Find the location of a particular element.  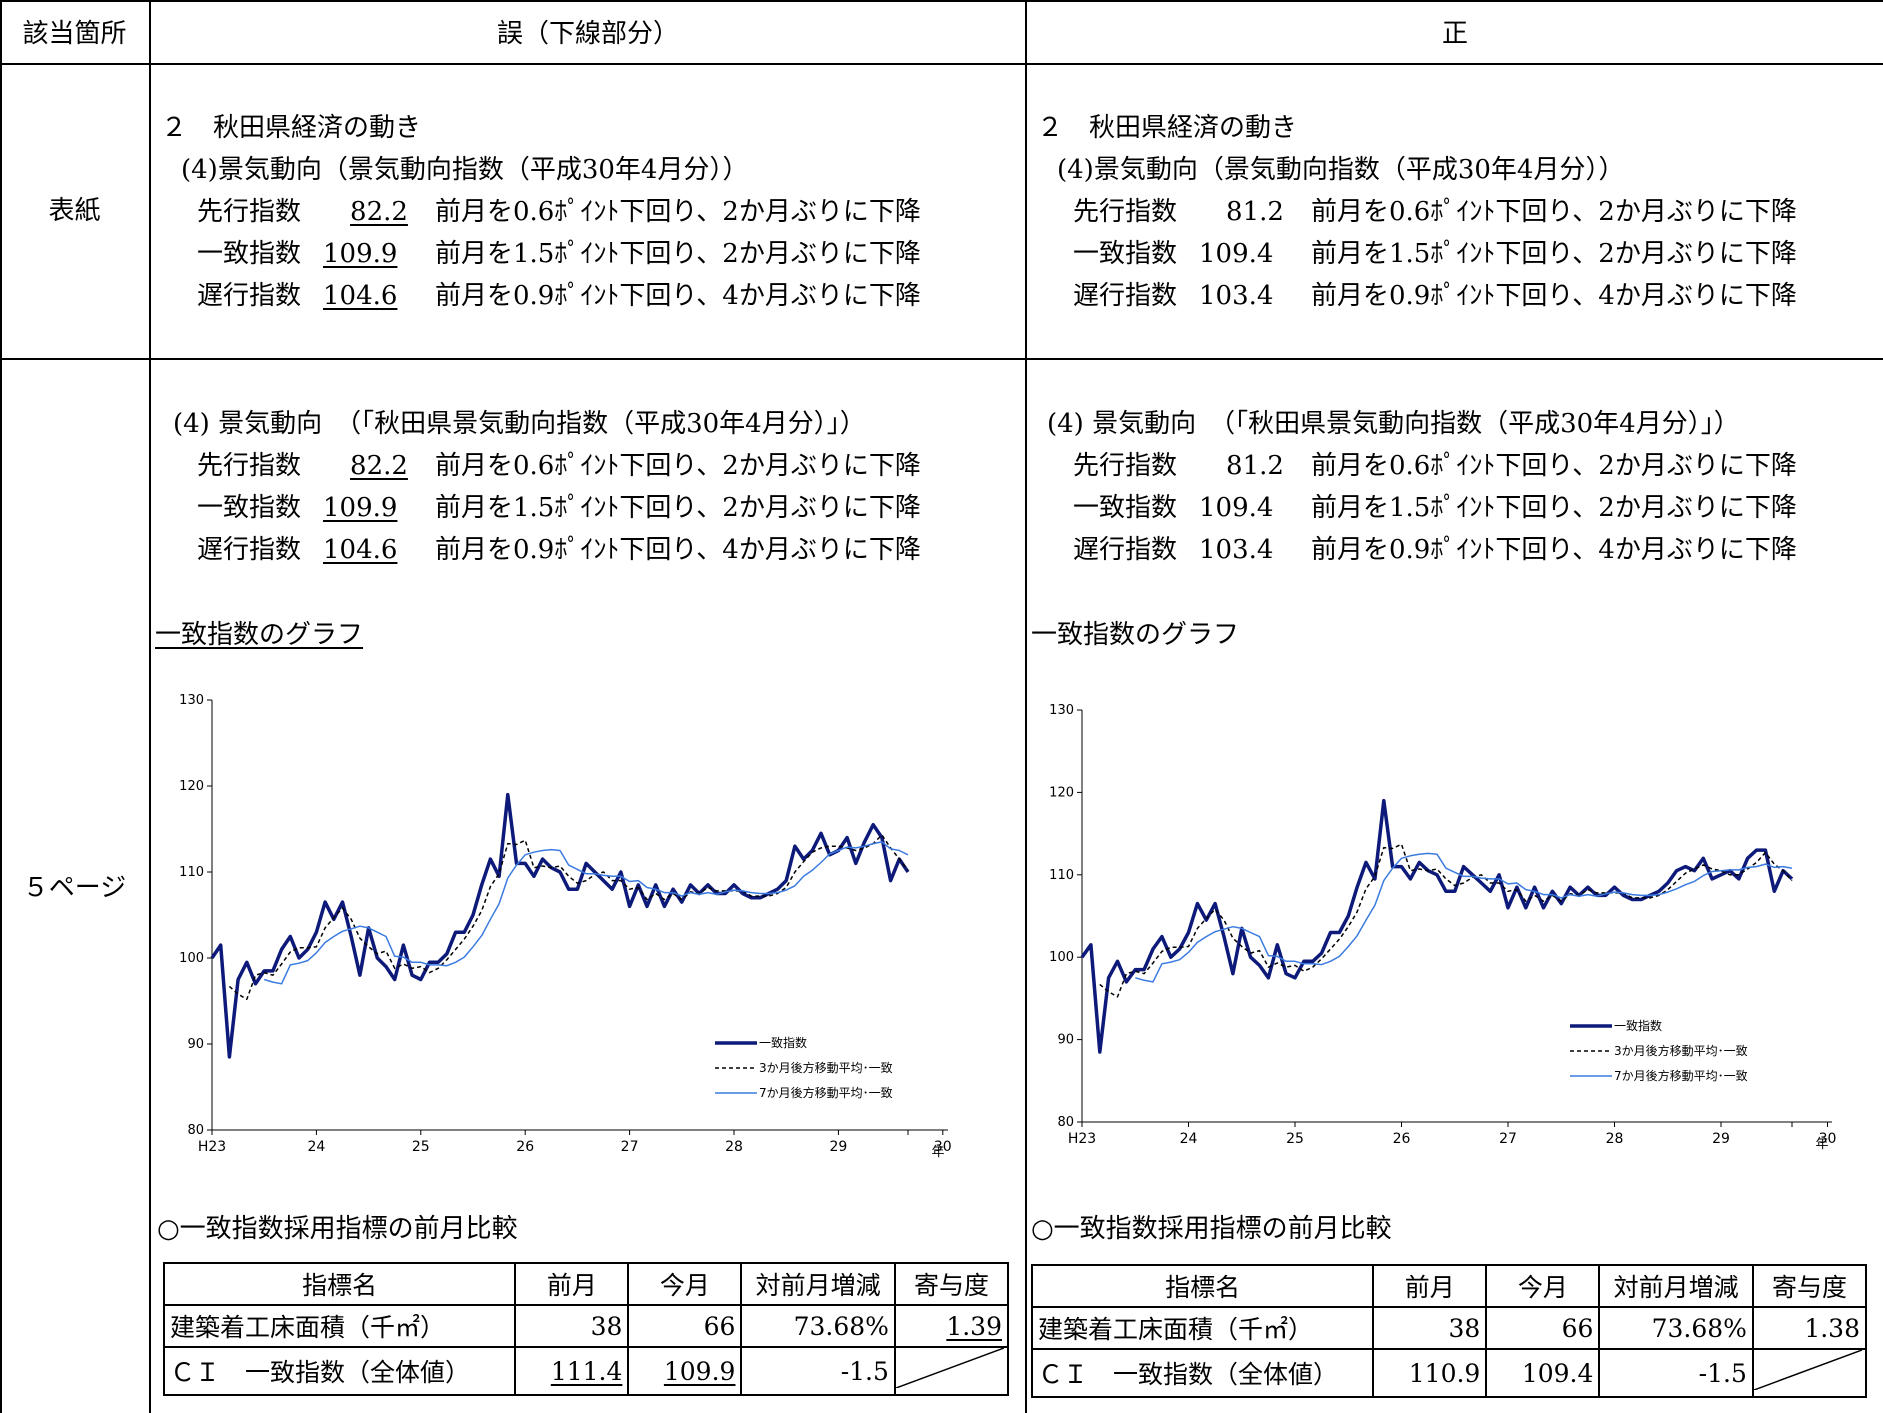

cover-correct-section: ２ 秋田県経済の動き is located at coordinates (1167, 128).